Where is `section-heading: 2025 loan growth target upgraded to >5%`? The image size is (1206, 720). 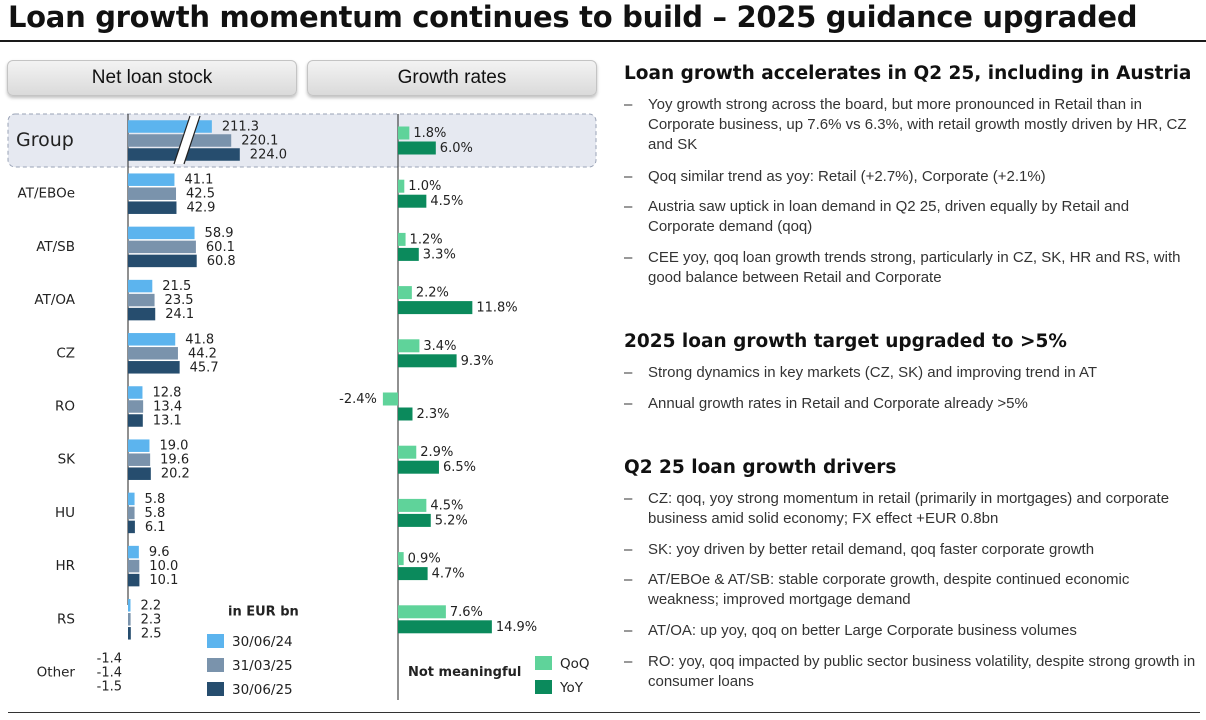 section-heading: 2025 loan growth target upgraded to >5% is located at coordinates (845, 341).